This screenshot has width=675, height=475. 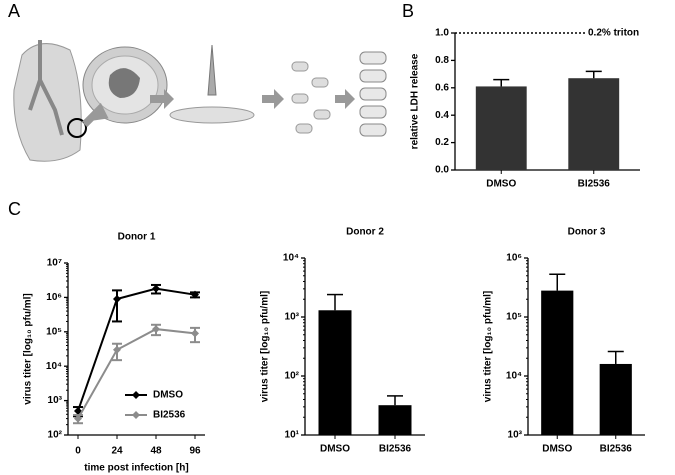 I want to click on y-tick-label: 10¹, so click(x=292, y=435).